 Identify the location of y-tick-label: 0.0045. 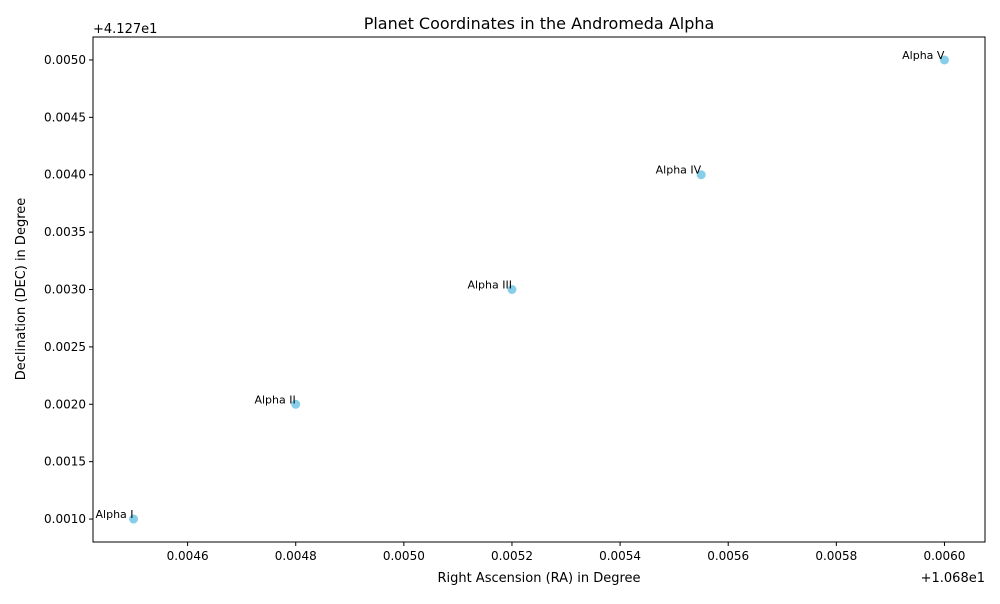
(65, 117).